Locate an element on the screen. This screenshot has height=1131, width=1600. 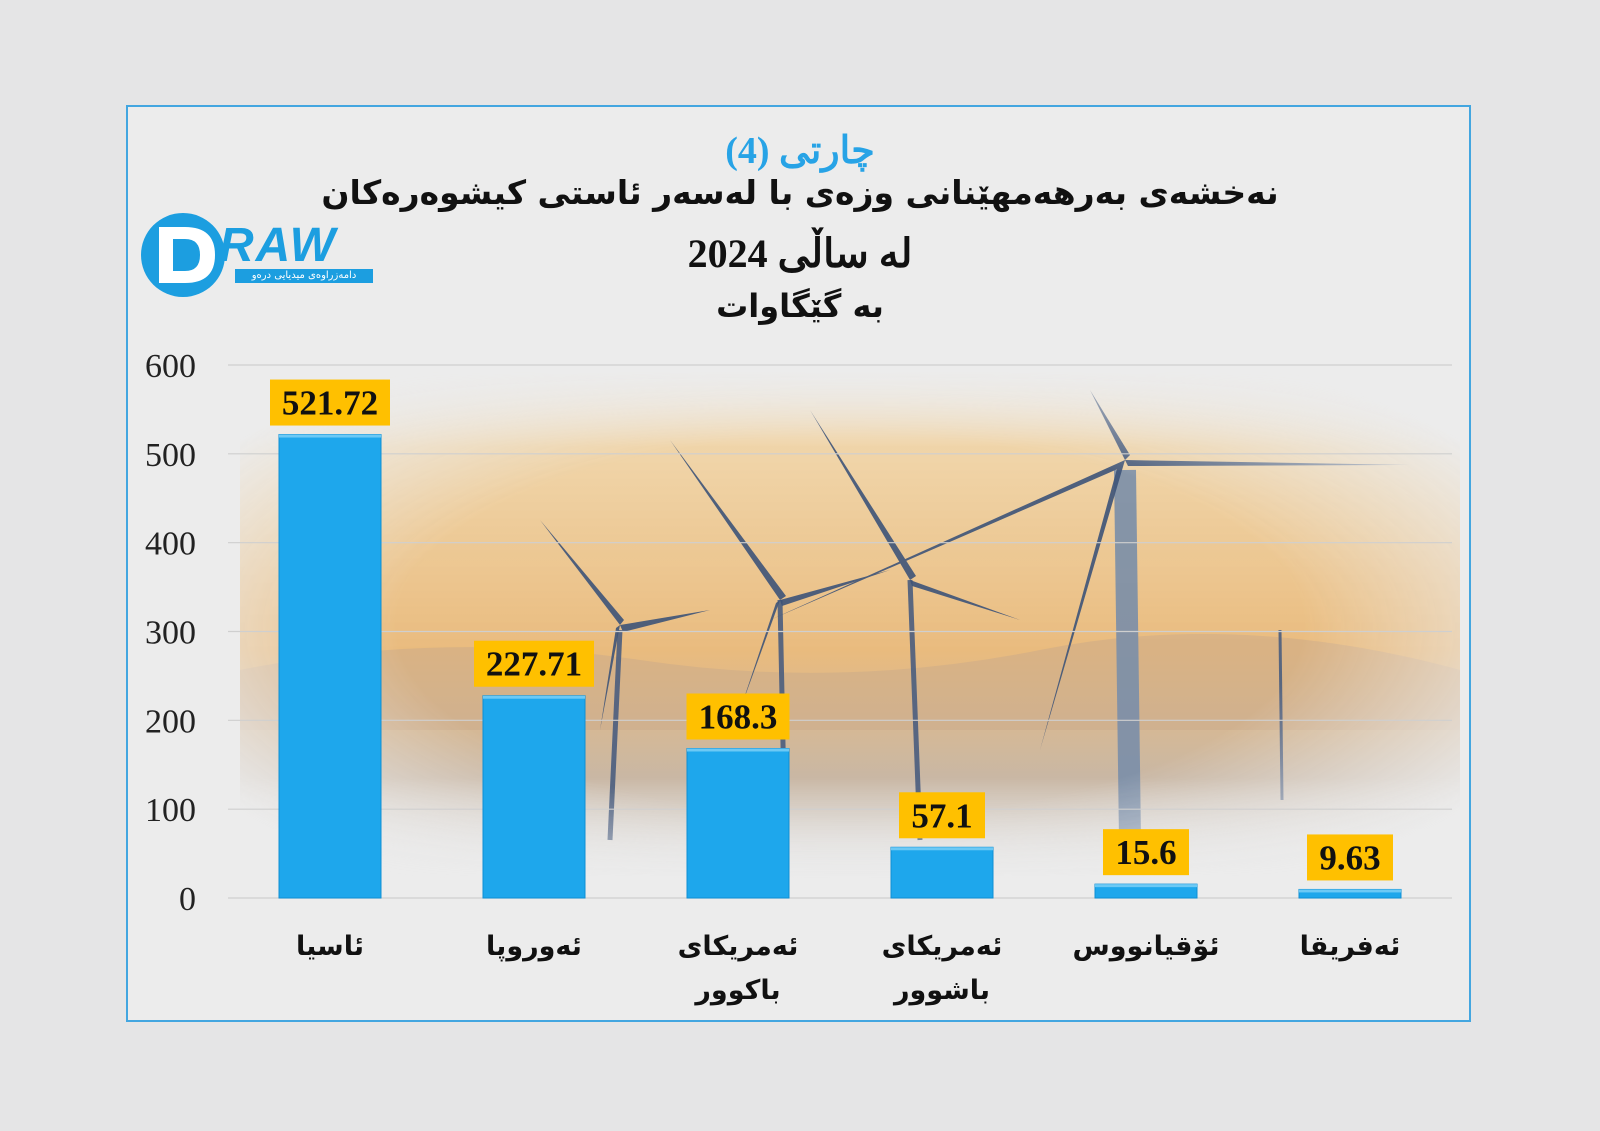
x-category-label: باشوور is located at coordinates (941, 990).